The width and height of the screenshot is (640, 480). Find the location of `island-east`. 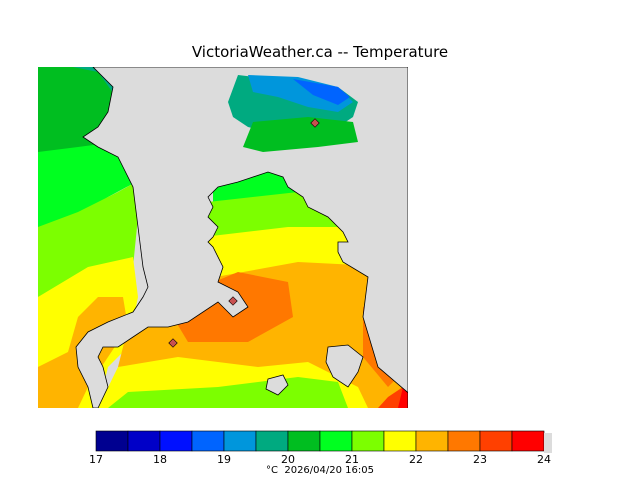

island-east is located at coordinates (344, 366).